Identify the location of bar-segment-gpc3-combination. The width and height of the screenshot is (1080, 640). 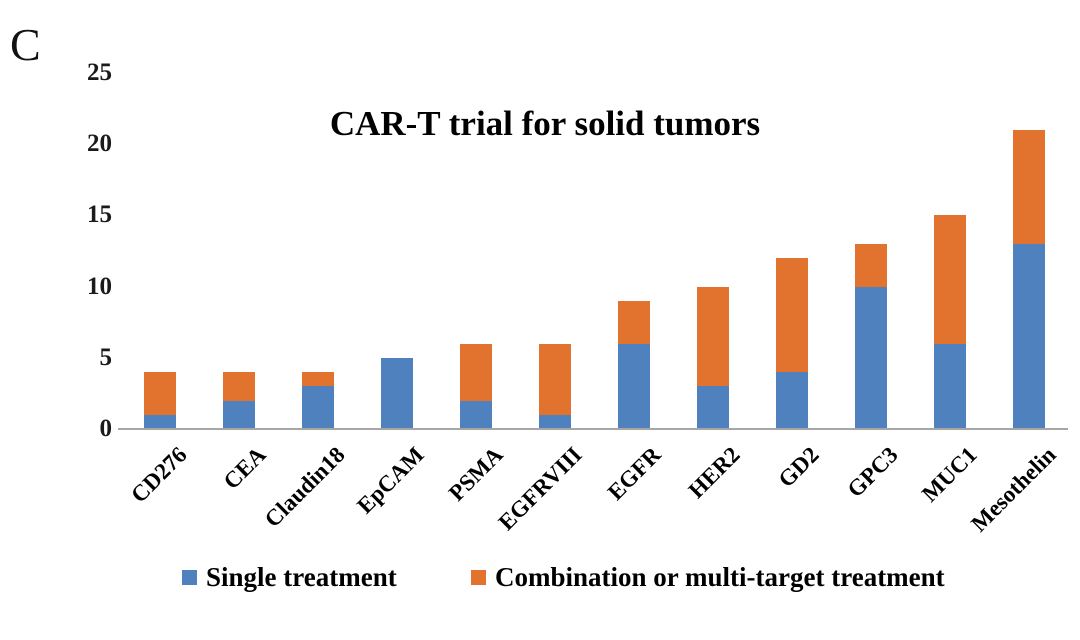
(871, 265).